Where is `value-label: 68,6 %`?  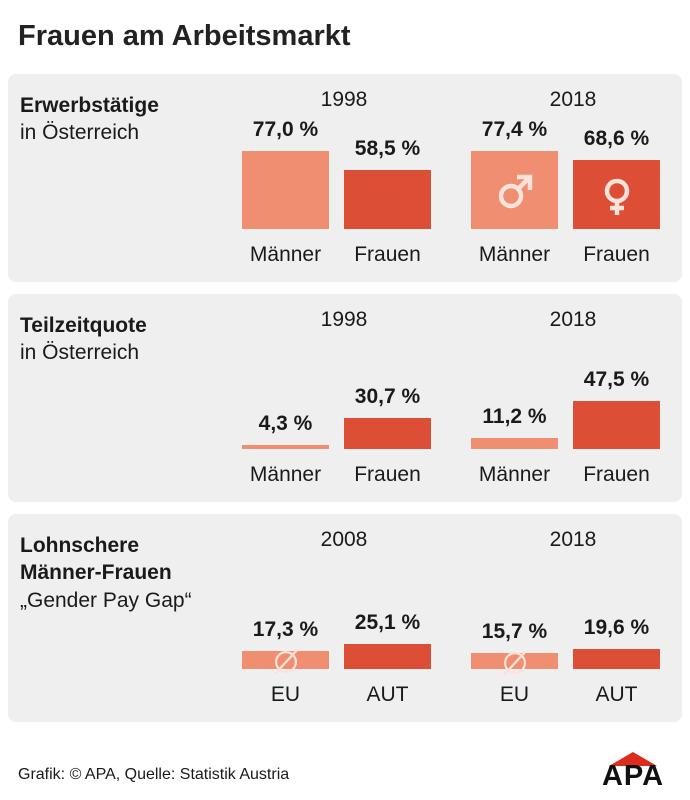
value-label: 68,6 % is located at coordinates (616, 138).